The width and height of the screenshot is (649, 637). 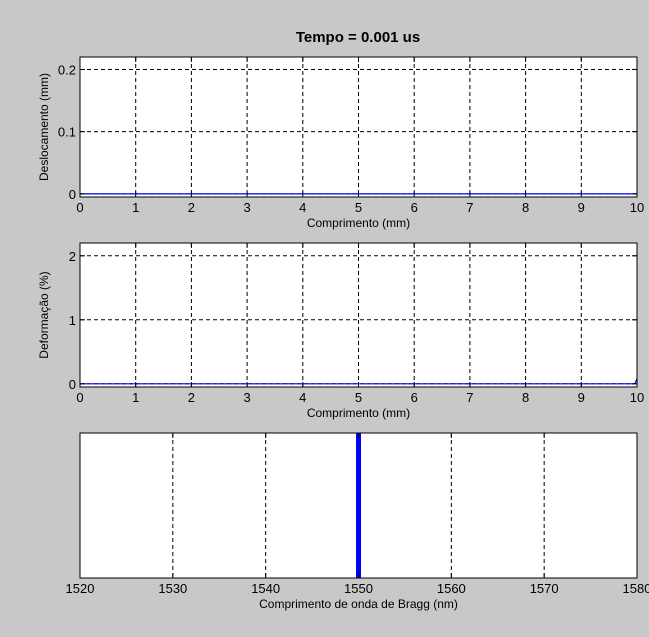 What do you see at coordinates (172, 588) in the screenshot?
I see `x-tick-label: 1530` at bounding box center [172, 588].